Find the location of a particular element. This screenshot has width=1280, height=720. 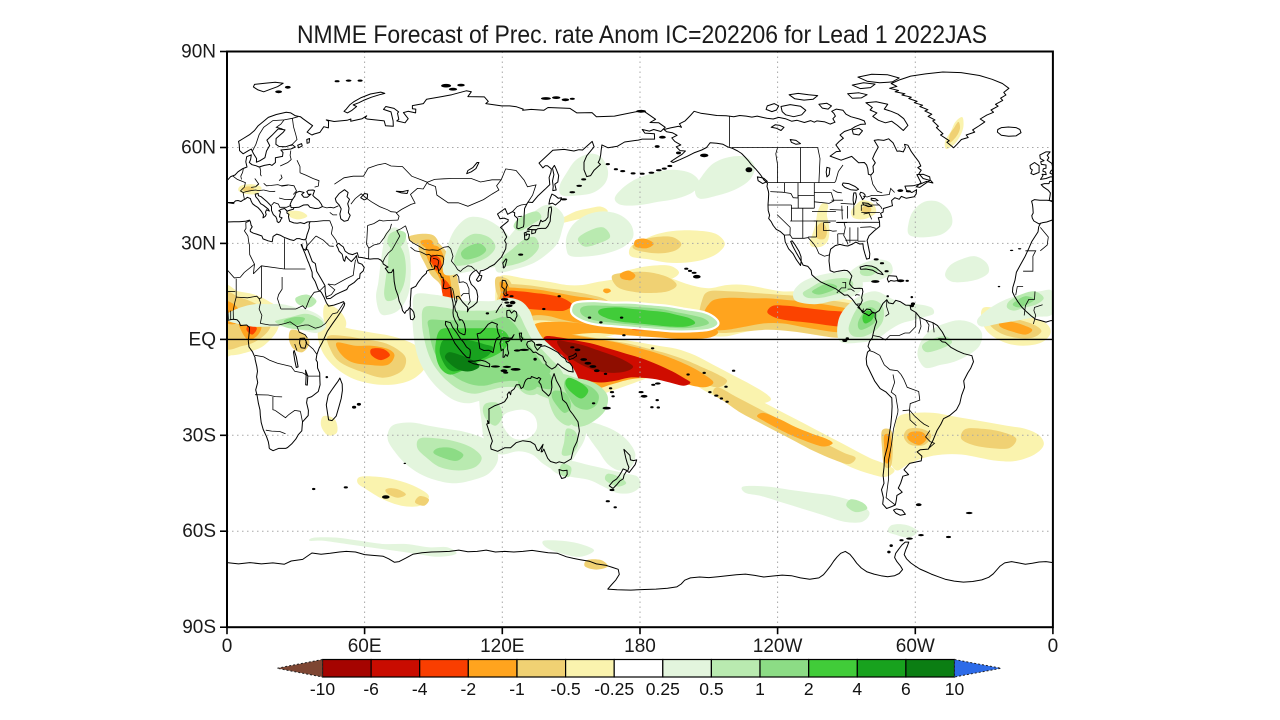

svg-text: 2 is located at coordinates (809, 689).